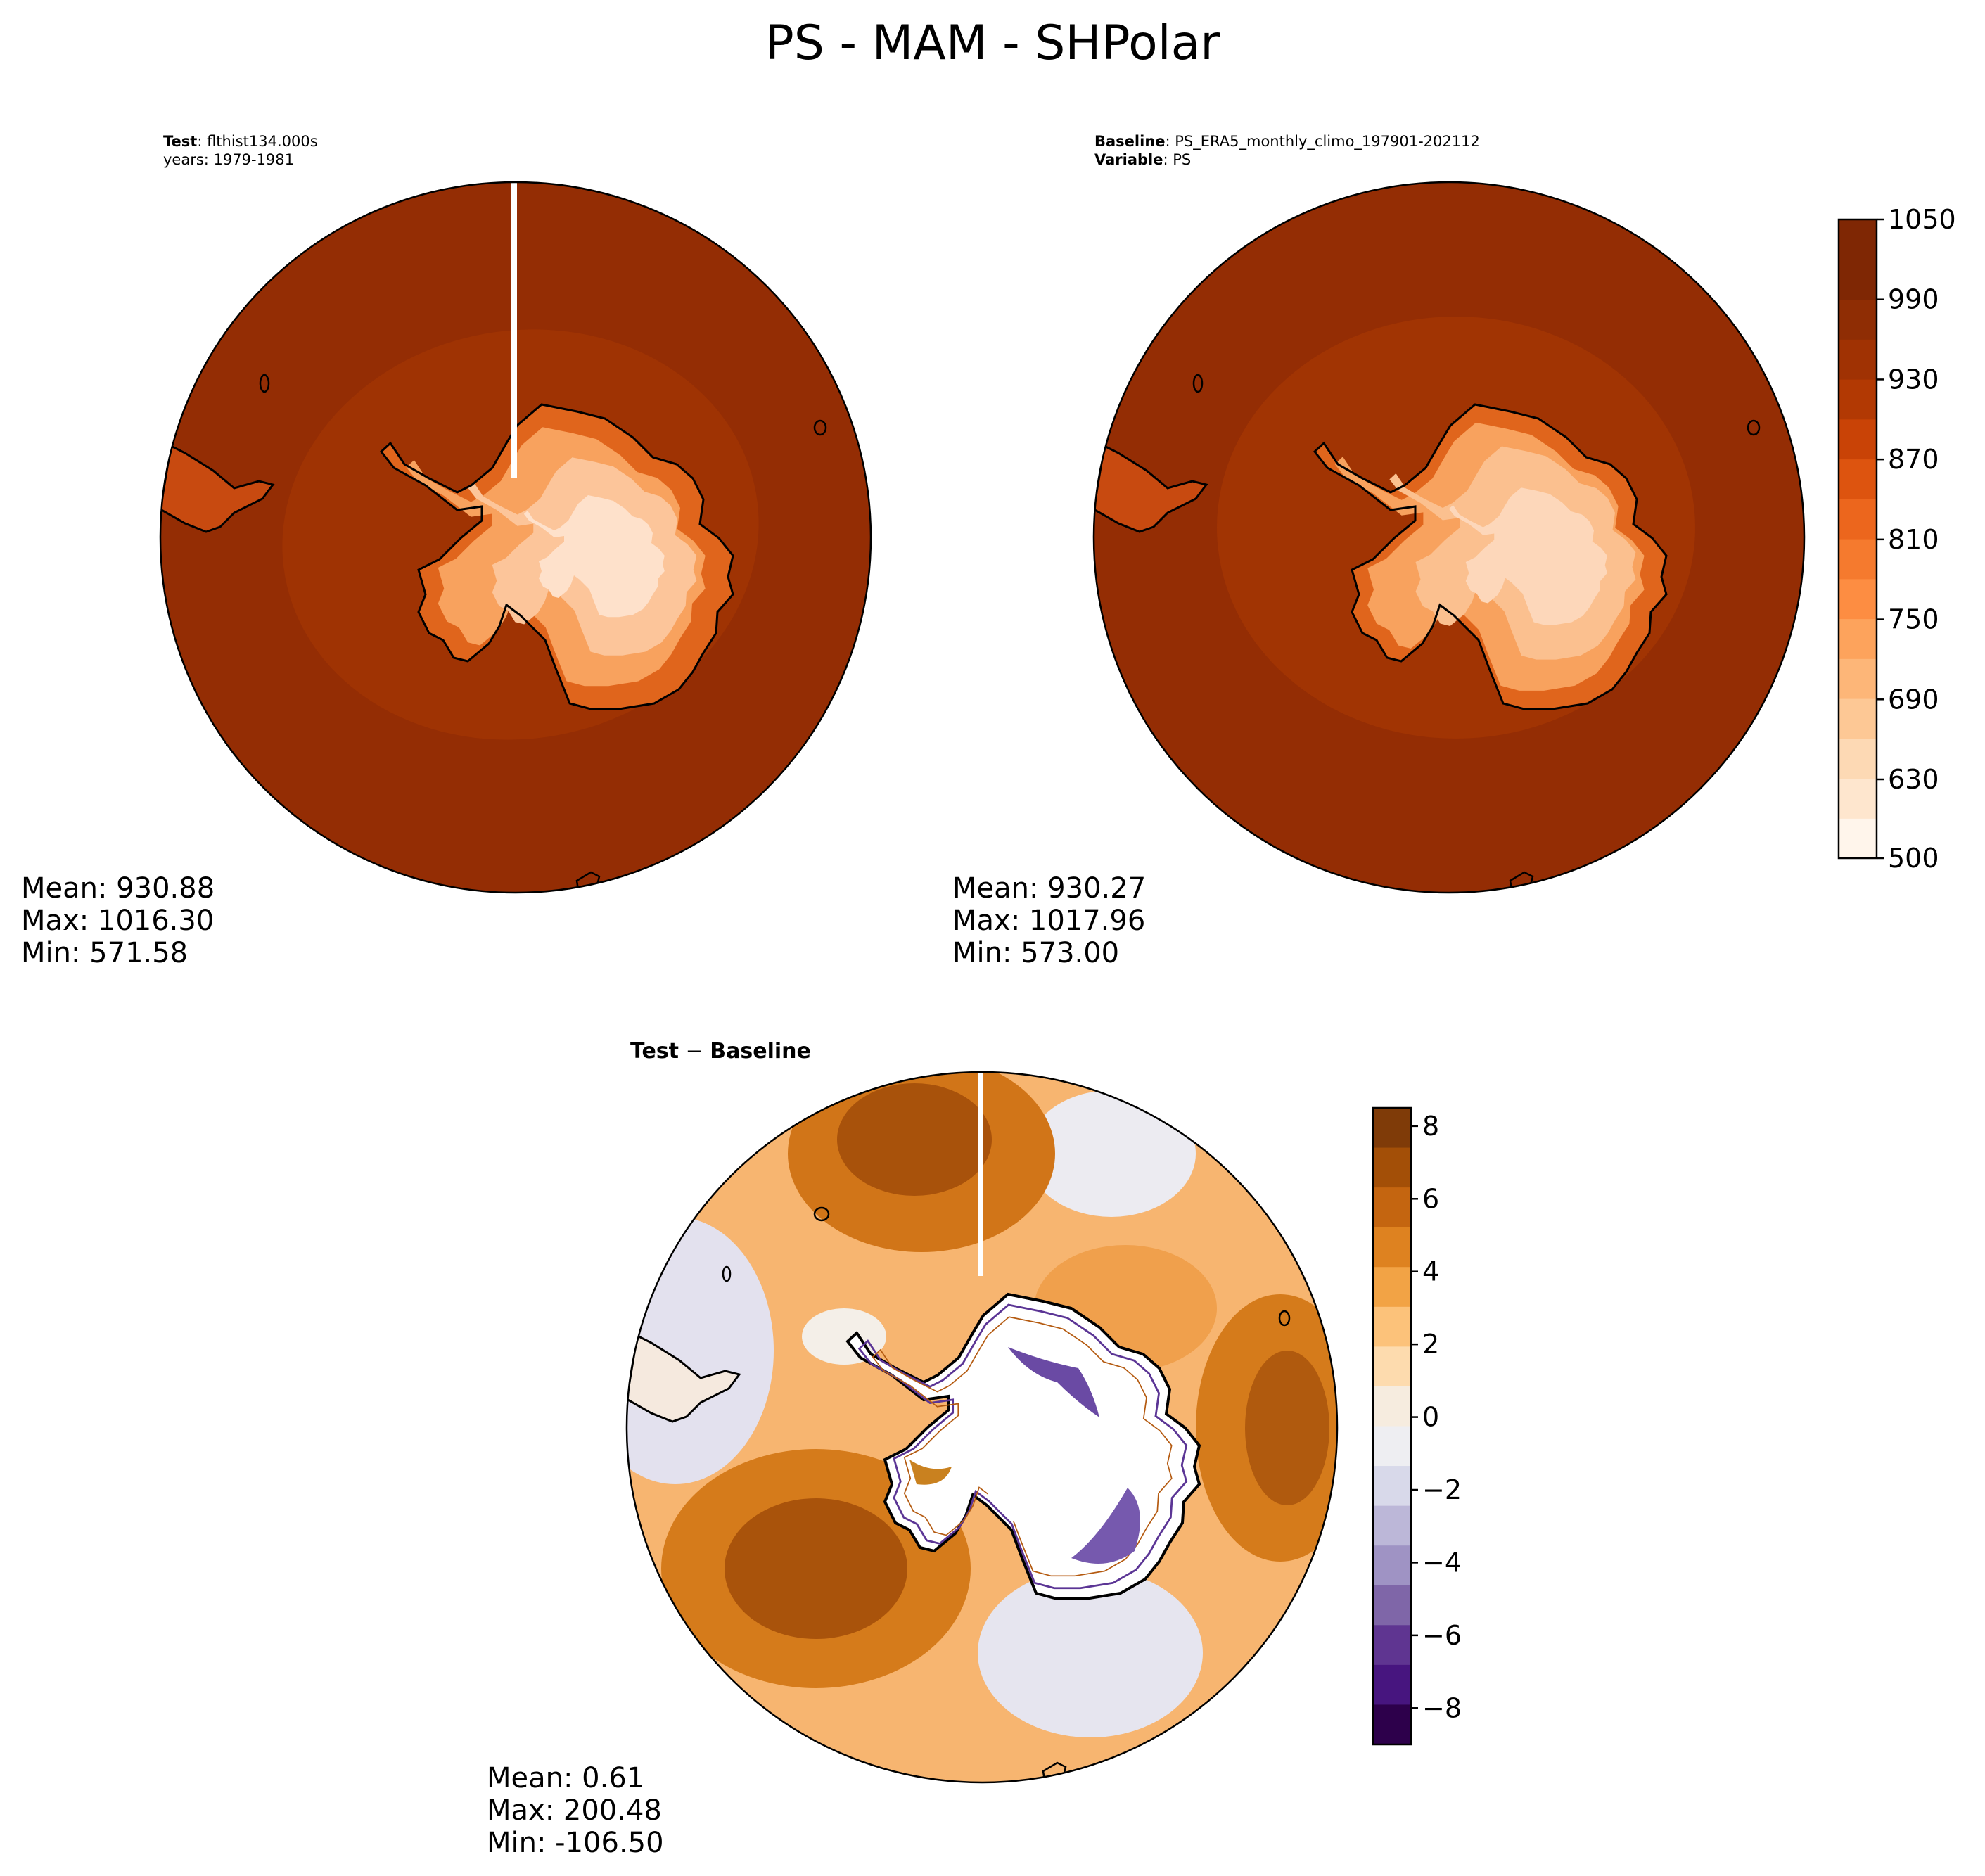 The image size is (1985, 1876). Describe the element at coordinates (1431, 1271) in the screenshot. I see `diff-colorbar-tick-label: 4` at that location.